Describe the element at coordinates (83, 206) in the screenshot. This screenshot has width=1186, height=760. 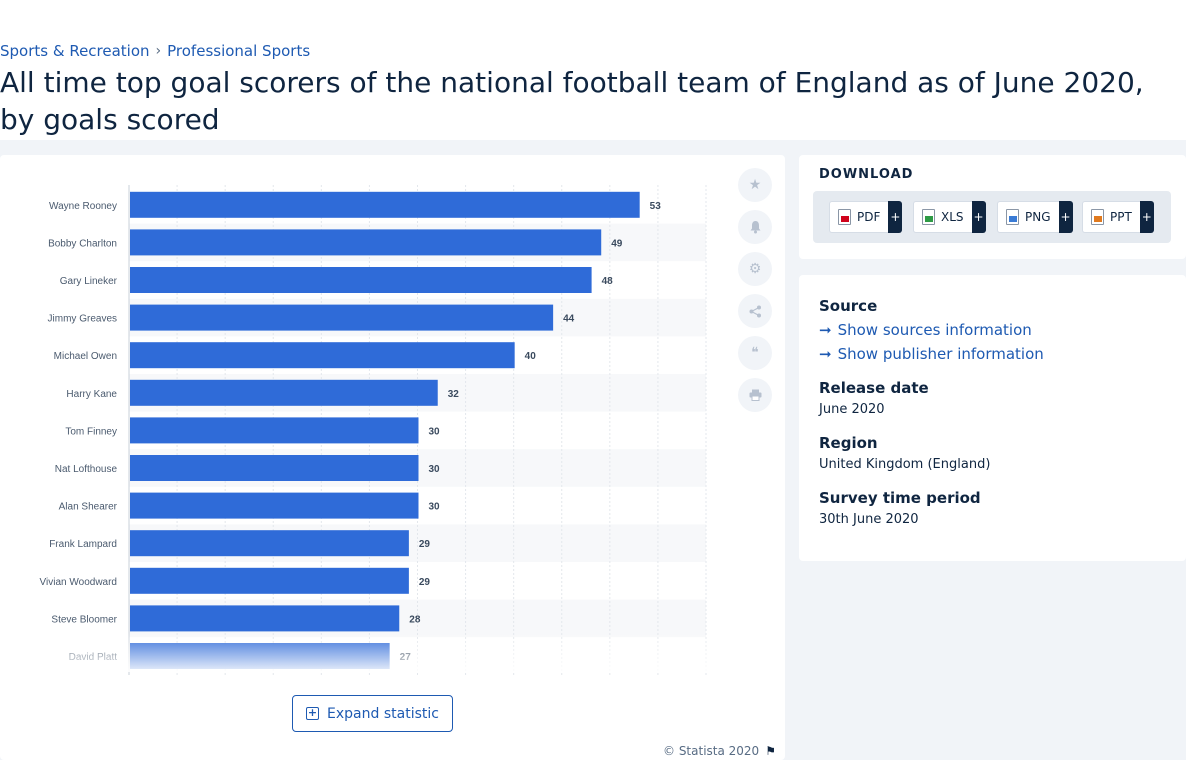
I see `category-label: Wayne Rooney` at that location.